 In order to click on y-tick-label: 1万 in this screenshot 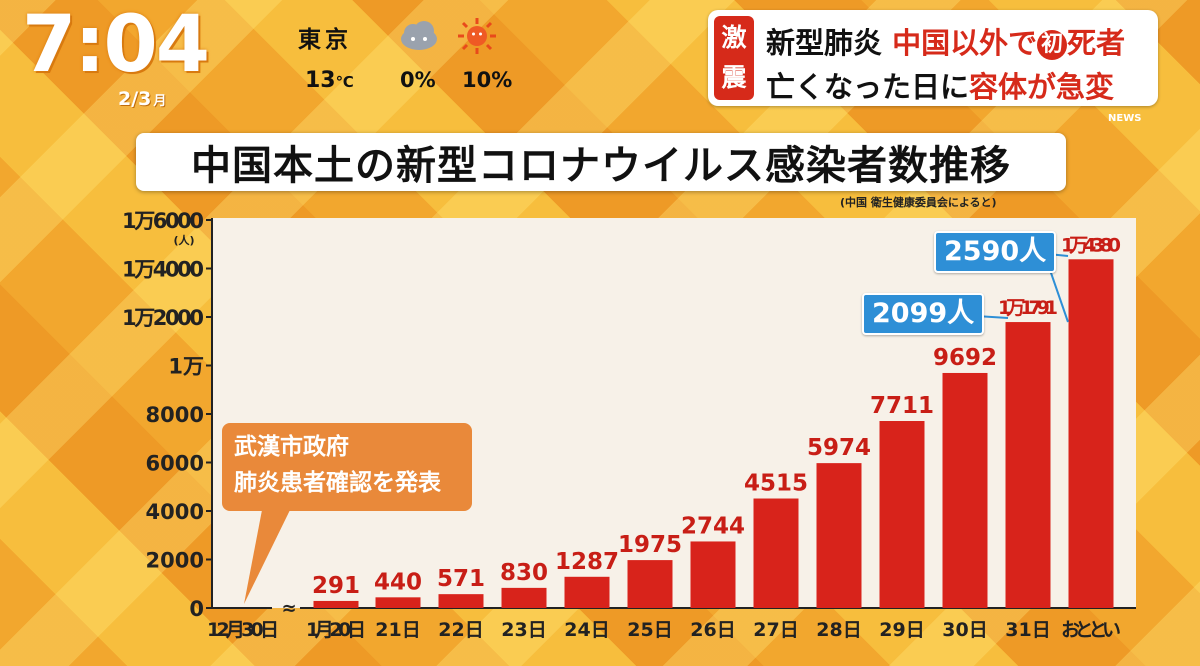, I will do `click(186, 367)`.